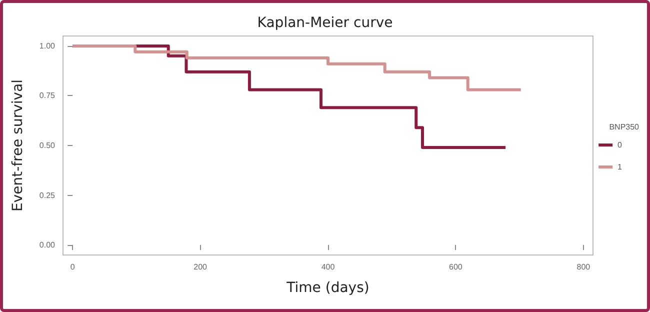 Image resolution: width=650 pixels, height=312 pixels. Describe the element at coordinates (47, 245) in the screenshot. I see `y-tick-label: 0.00` at that location.